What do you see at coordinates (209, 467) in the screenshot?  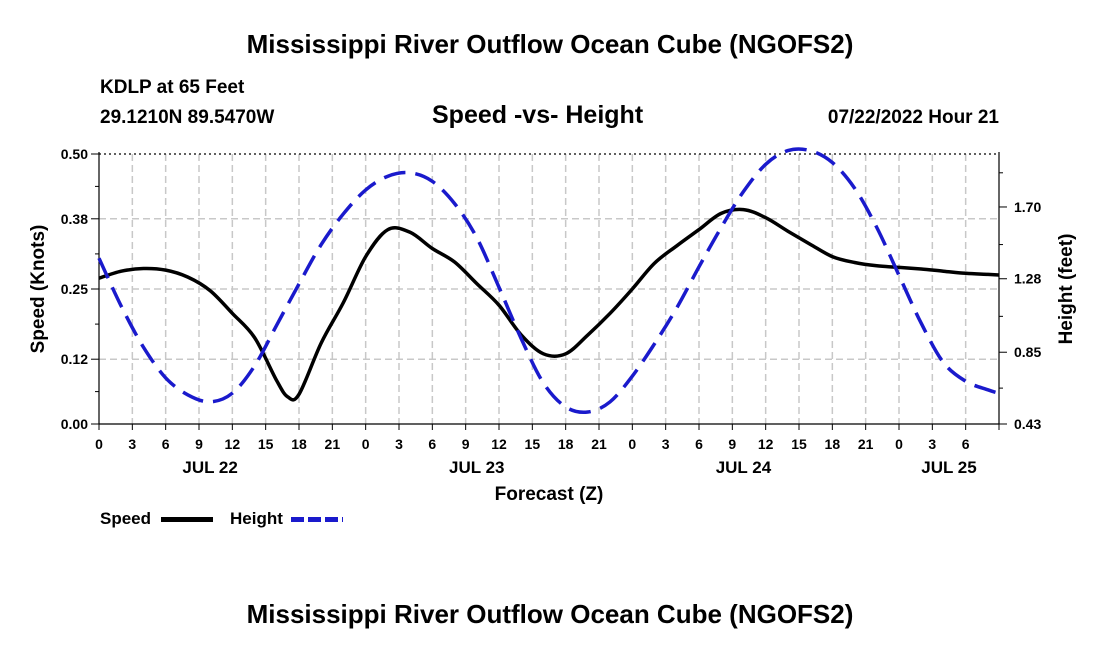 I see `x-date-label: JUL 22` at bounding box center [209, 467].